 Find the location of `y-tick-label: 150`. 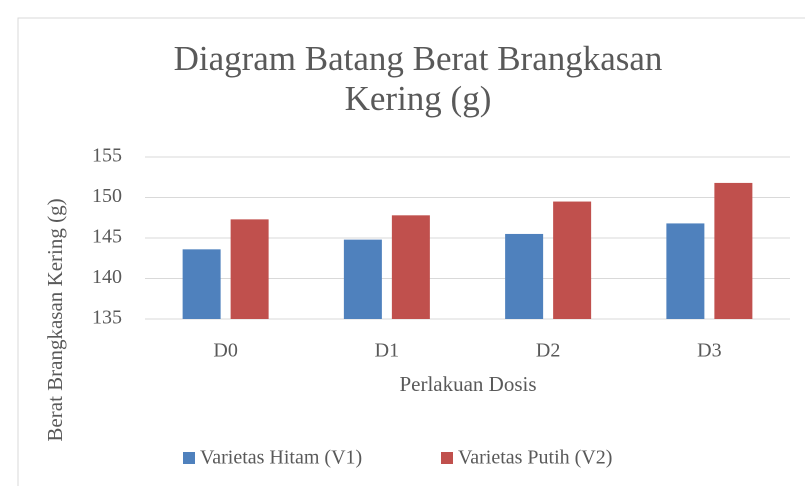

y-tick-label: 150 is located at coordinates (107, 196).